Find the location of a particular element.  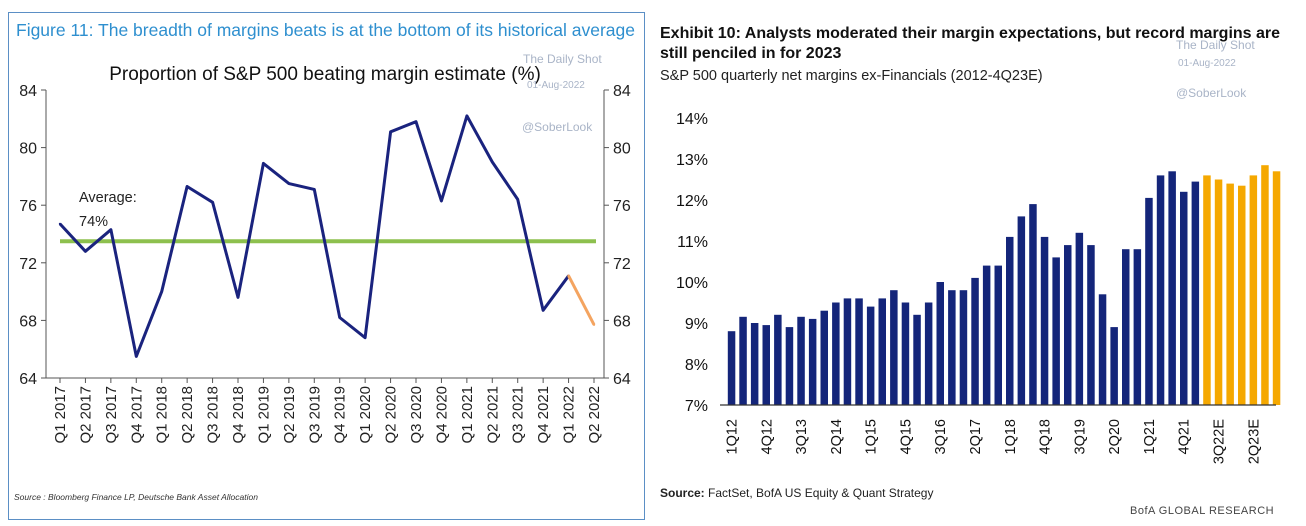

x-tick-label: 1Q12 is located at coordinates (733, 436).